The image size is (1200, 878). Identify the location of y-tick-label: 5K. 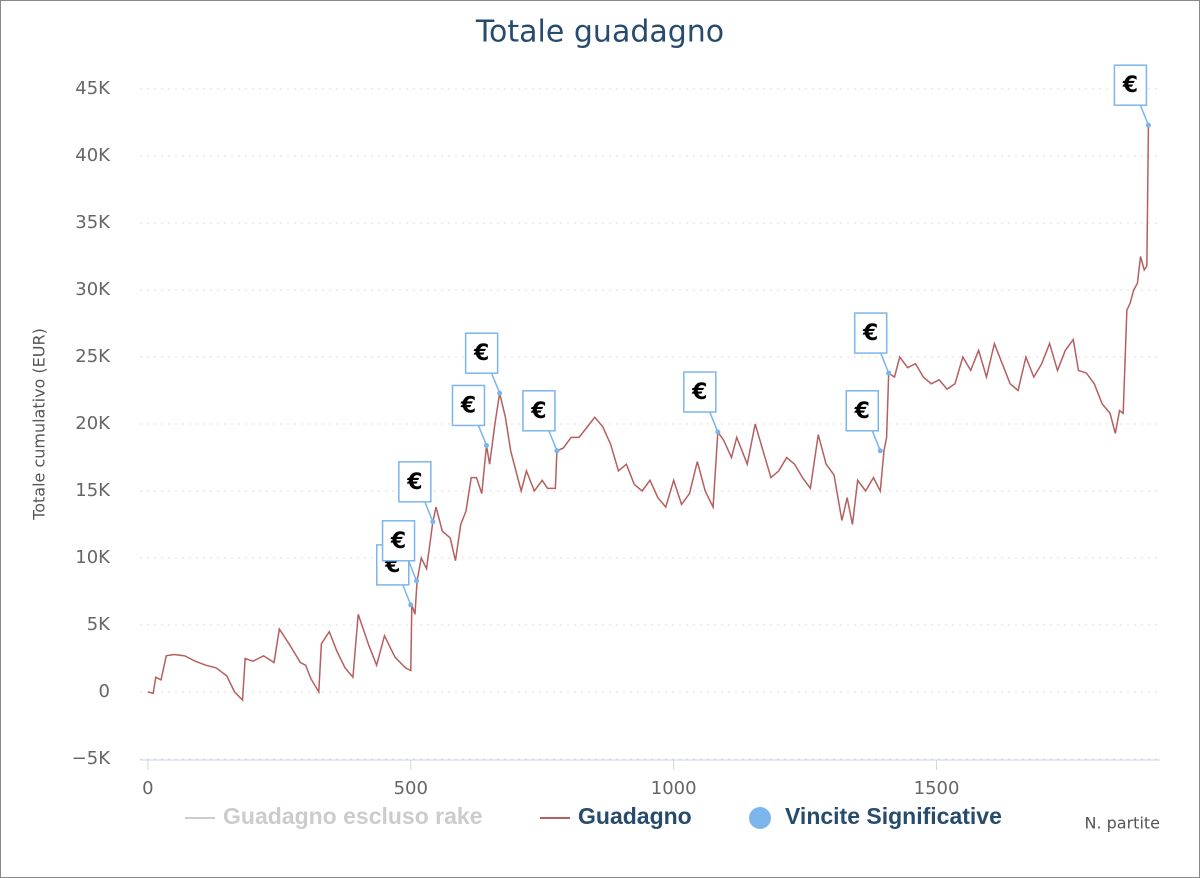
(99, 624).